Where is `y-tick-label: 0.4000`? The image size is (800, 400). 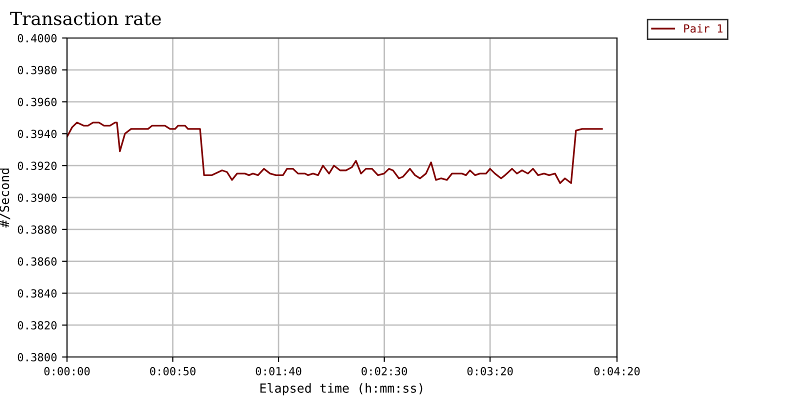
y-tick-label: 0.4000 is located at coordinates (37, 38).